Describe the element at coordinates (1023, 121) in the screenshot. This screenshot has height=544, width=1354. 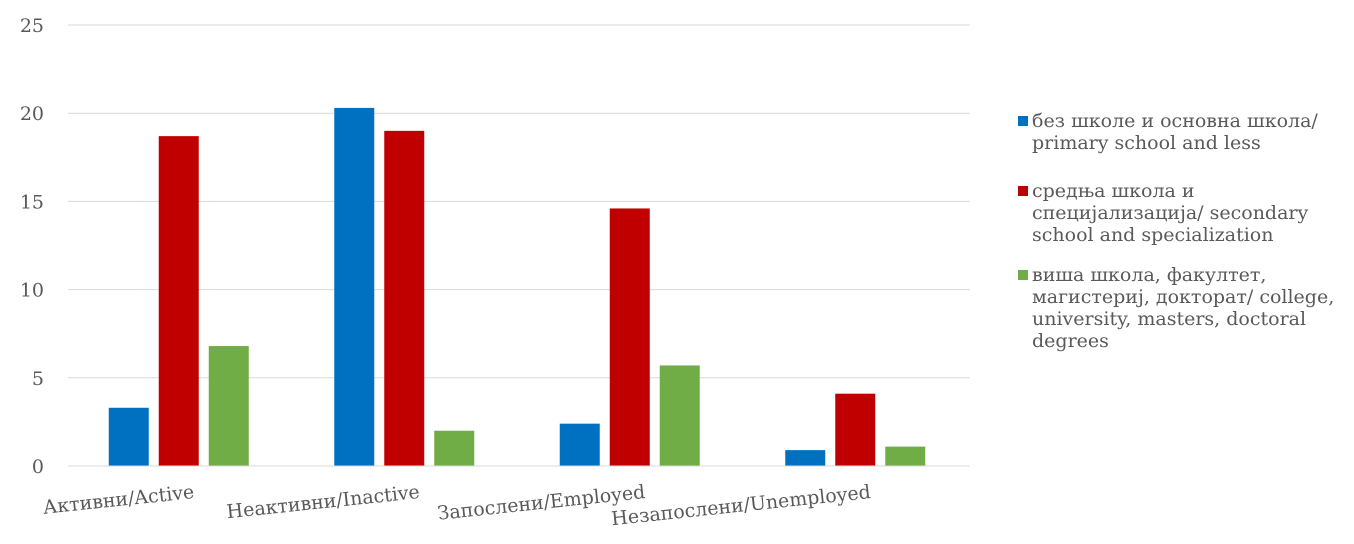
I see `legend-swatch-primary` at that location.